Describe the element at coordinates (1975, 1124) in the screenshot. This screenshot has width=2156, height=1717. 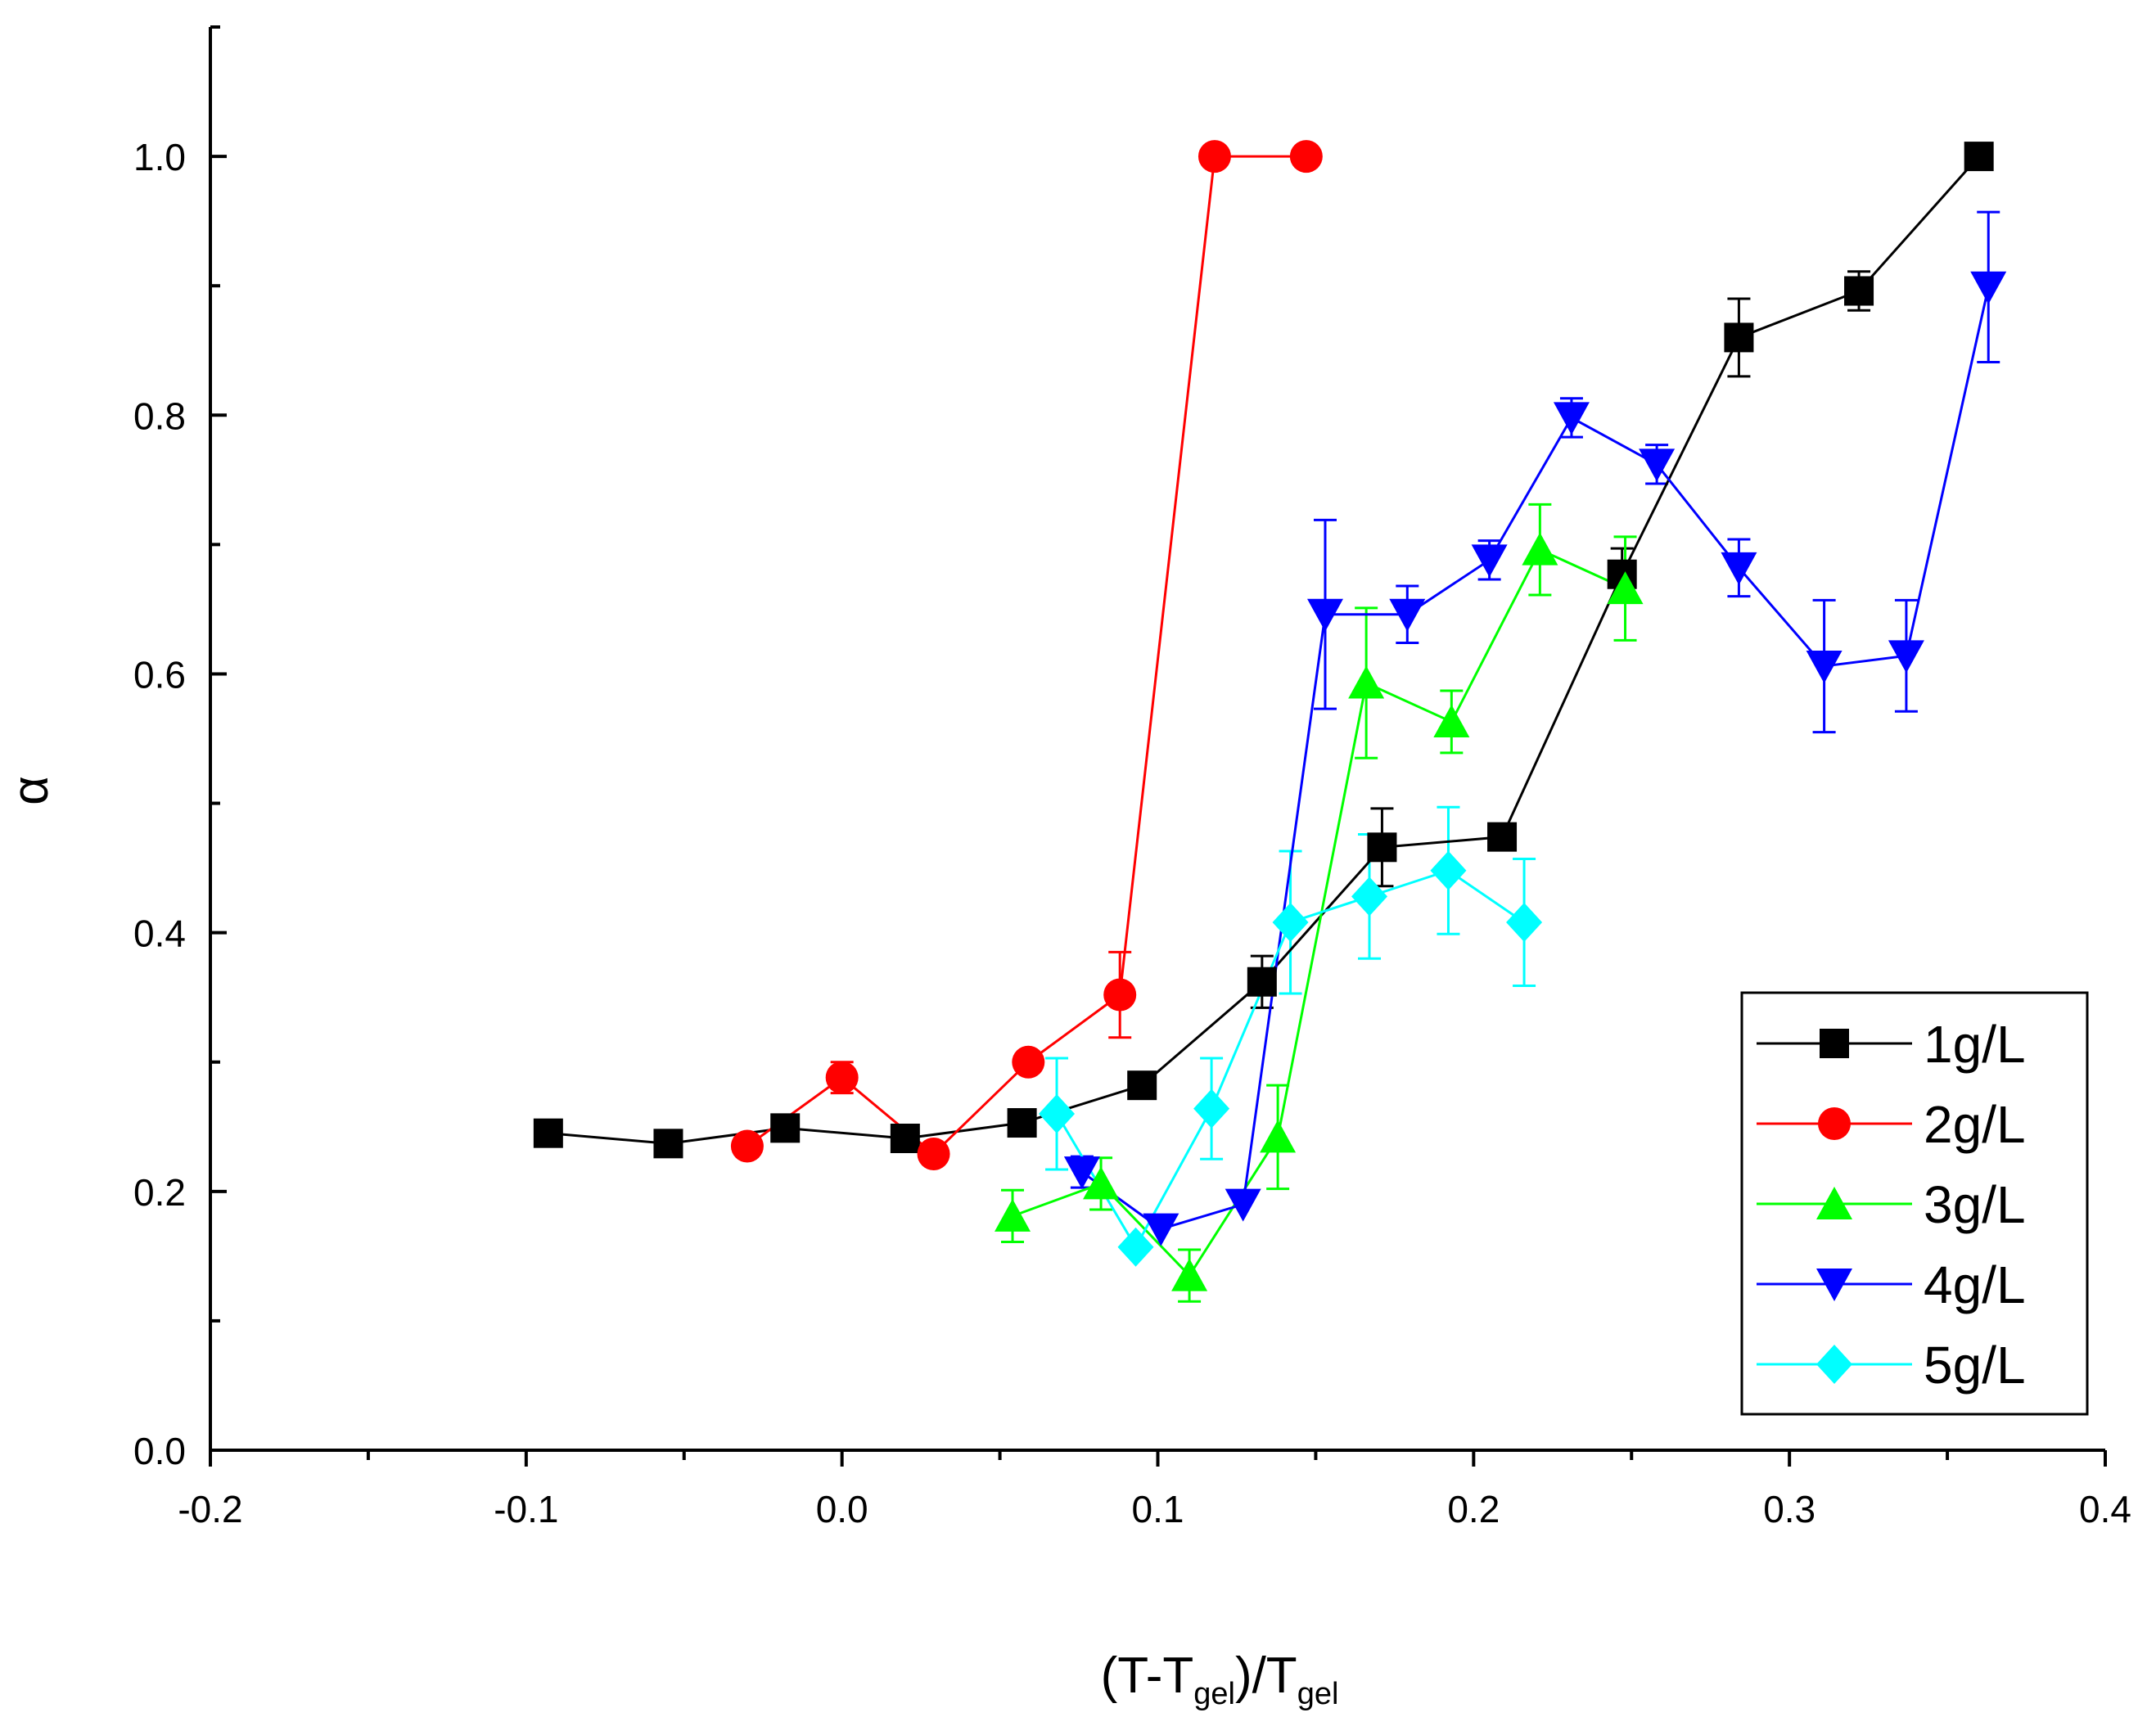
I see `legend-label: 2g/L` at that location.